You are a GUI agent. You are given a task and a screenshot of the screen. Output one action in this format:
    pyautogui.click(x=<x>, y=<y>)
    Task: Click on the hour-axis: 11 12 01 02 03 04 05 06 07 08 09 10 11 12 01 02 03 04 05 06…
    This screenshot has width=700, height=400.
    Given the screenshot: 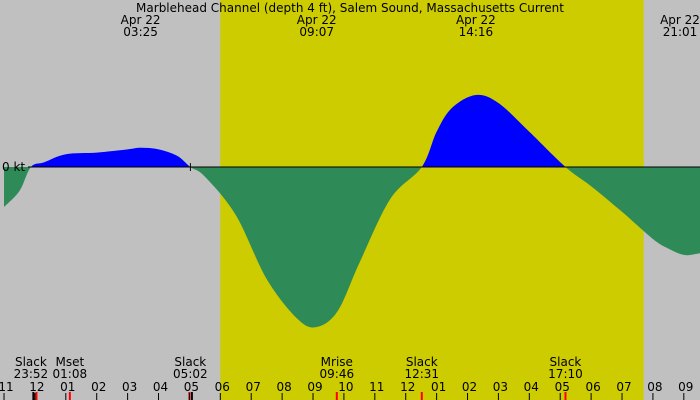 What is the action you would take?
    pyautogui.click(x=346, y=390)
    